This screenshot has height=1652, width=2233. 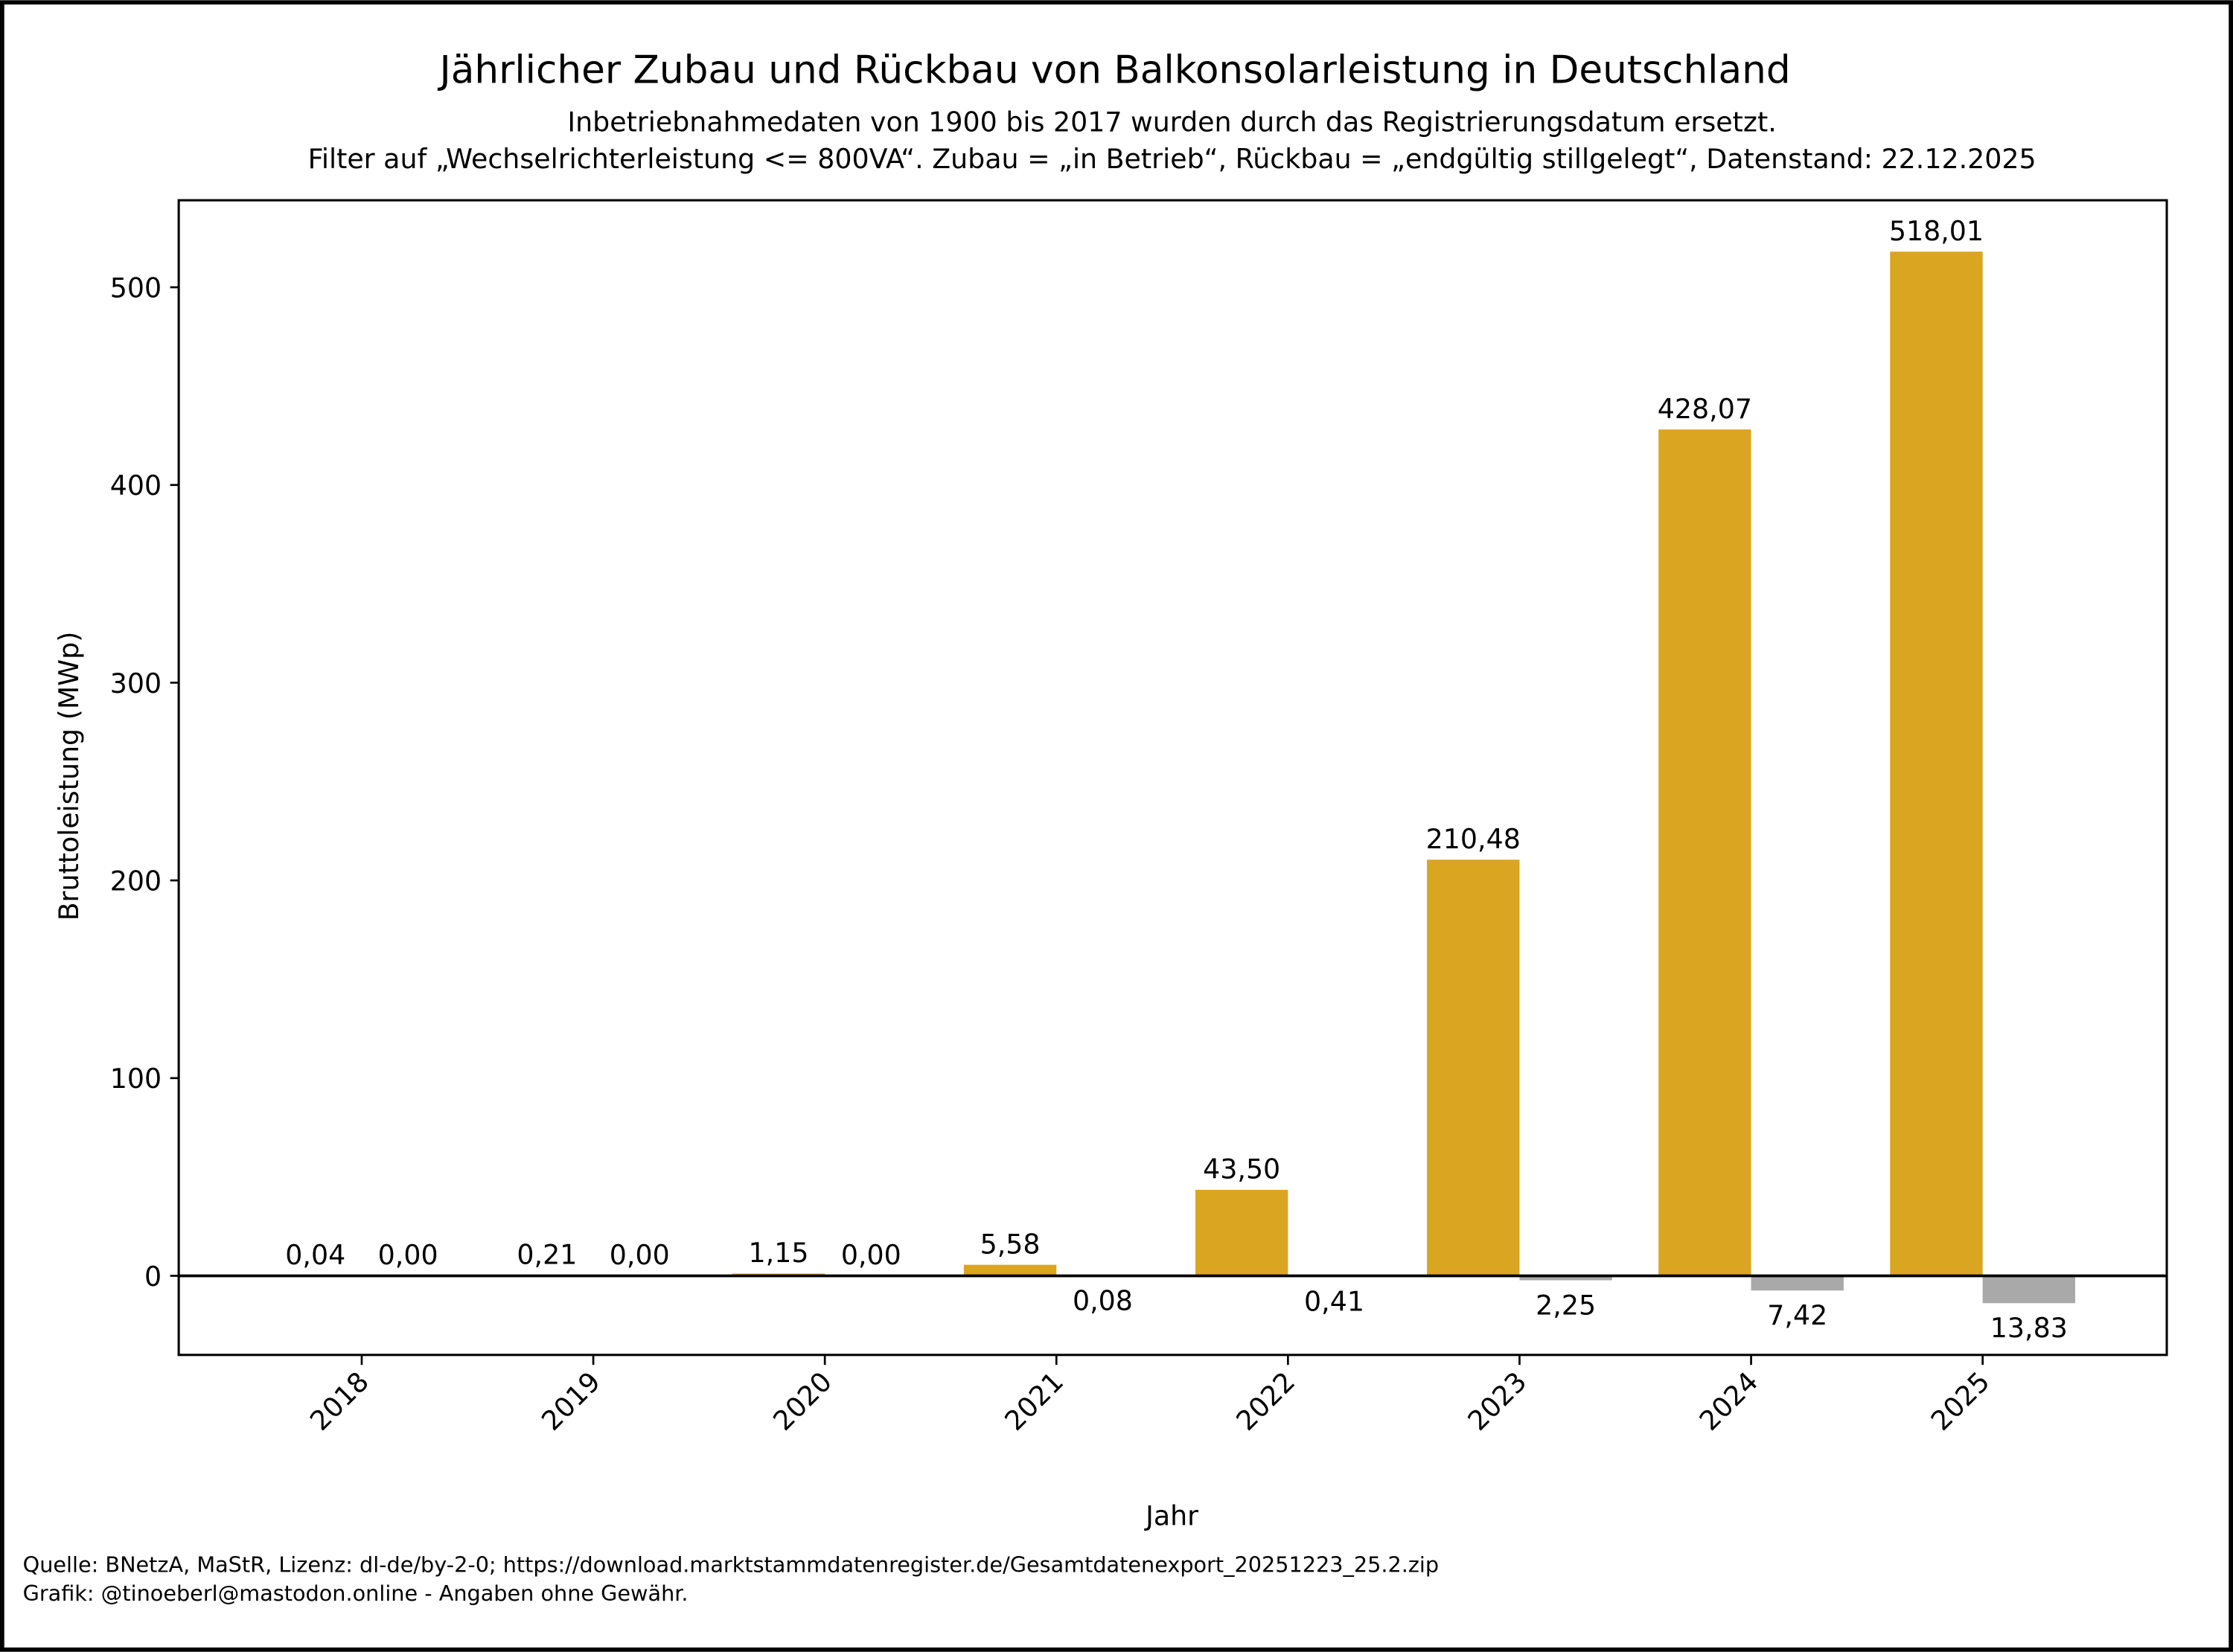 I want to click on data-label: 1,15, so click(x=779, y=1253).